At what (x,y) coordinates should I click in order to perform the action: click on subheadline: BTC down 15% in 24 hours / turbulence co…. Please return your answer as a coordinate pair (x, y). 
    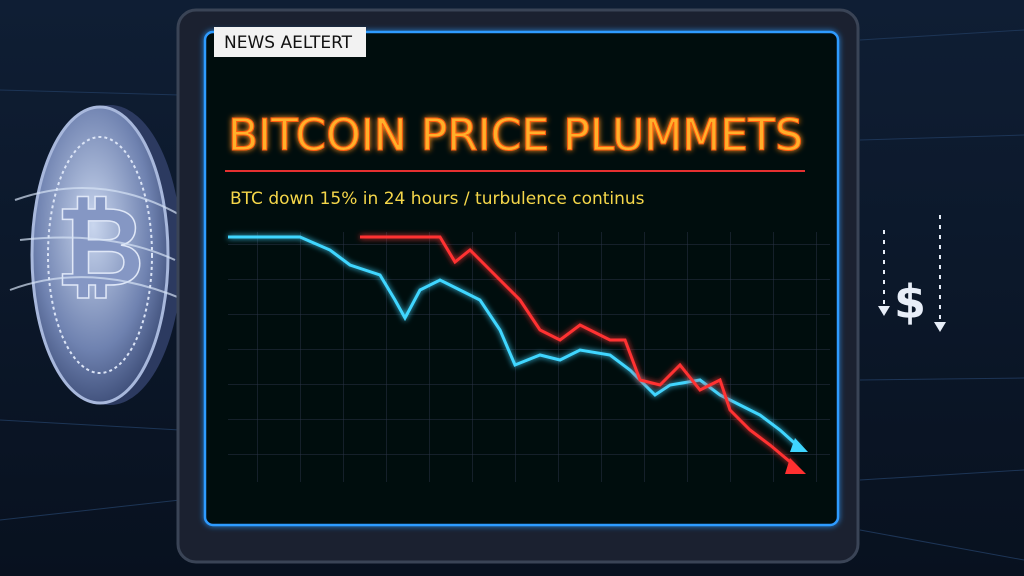
    Looking at the image, I should click on (437, 199).